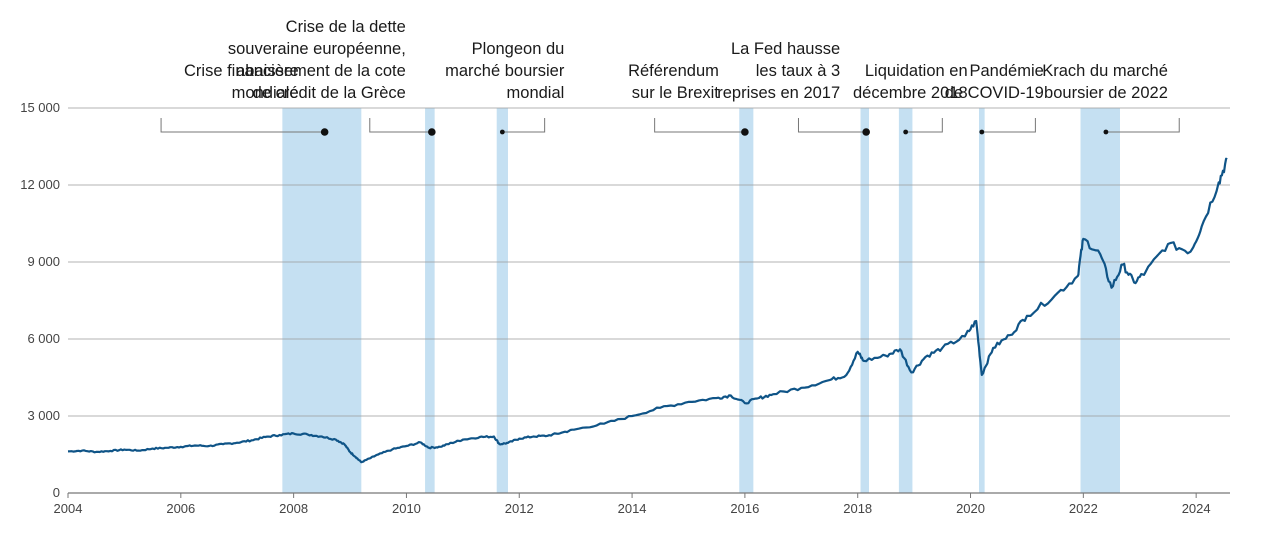 The height and width of the screenshot is (551, 1280). I want to click on annotation-label: décembre 2018, so click(910, 93).